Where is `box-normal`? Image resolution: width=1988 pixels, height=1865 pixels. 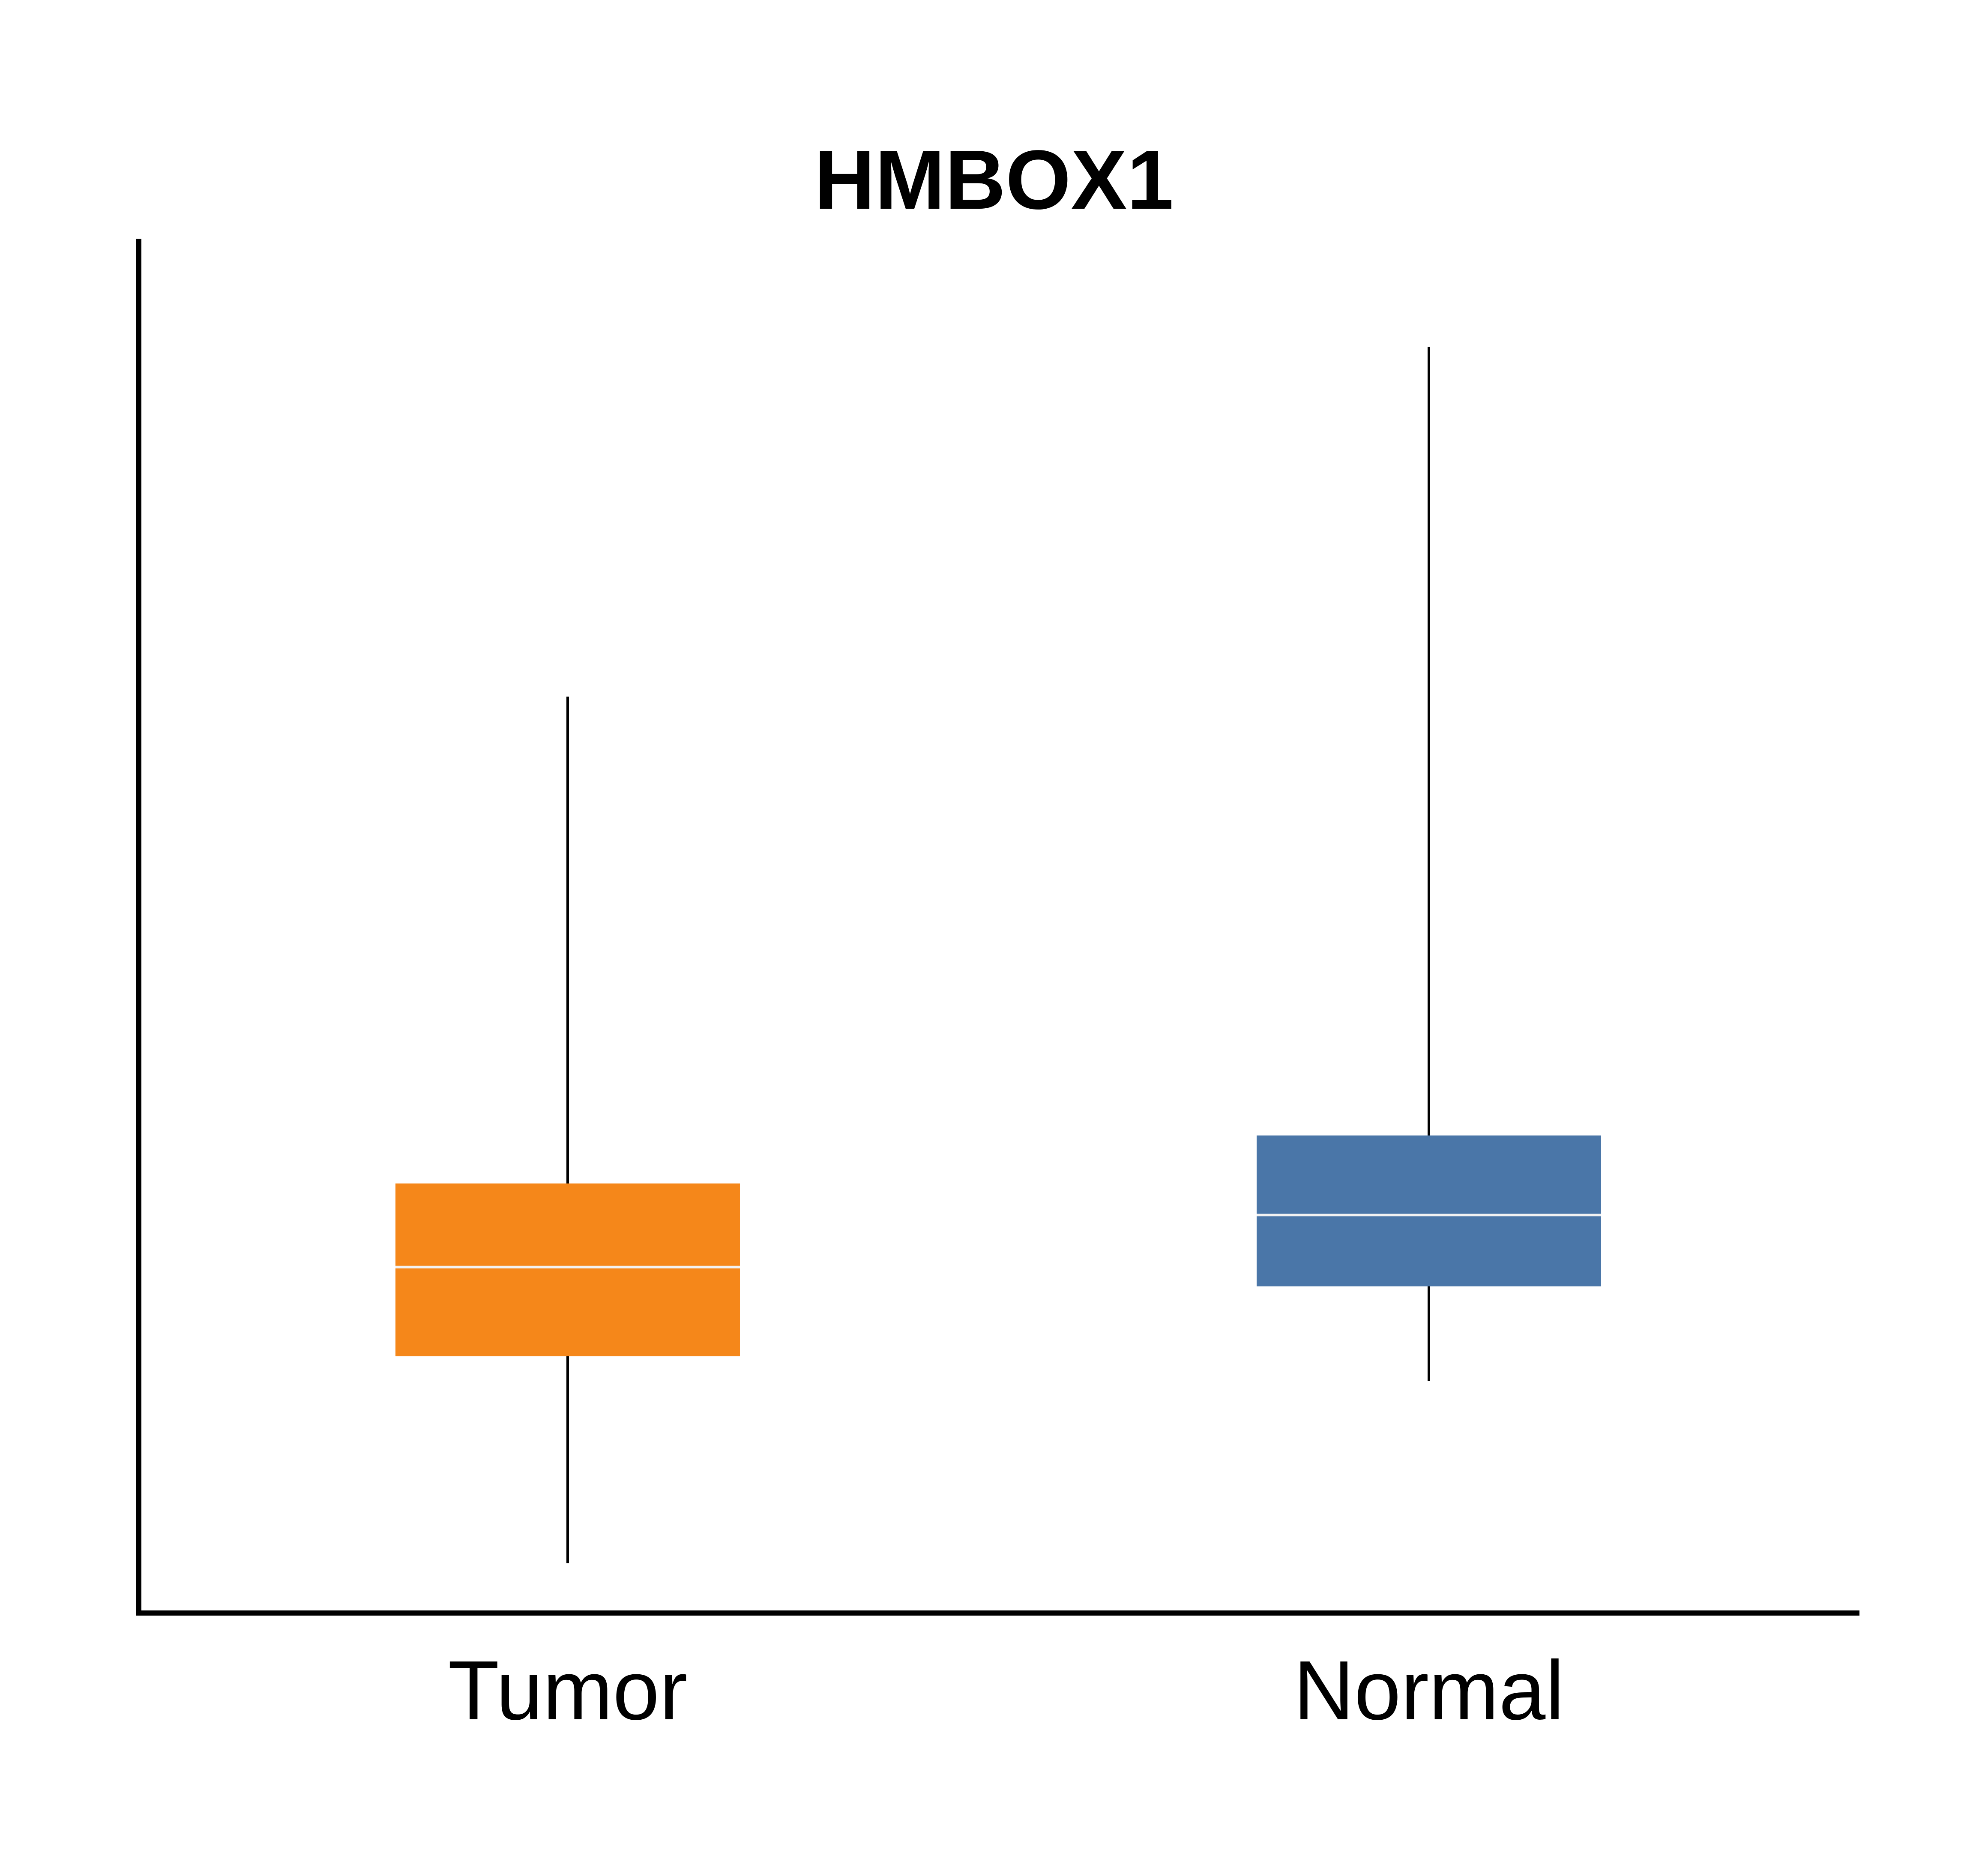
box-normal is located at coordinates (1429, 1210).